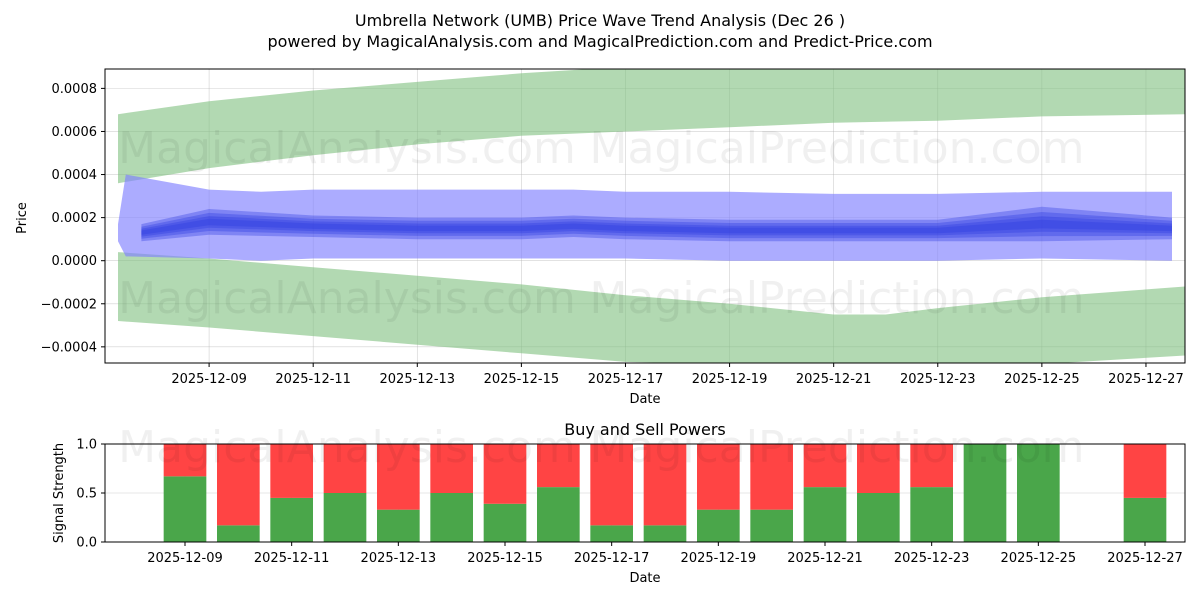 Image resolution: width=1200 pixels, height=600 pixels. Describe the element at coordinates (75, 89) in the screenshot. I see `price-ytick-label-6: 0.0008` at that location.